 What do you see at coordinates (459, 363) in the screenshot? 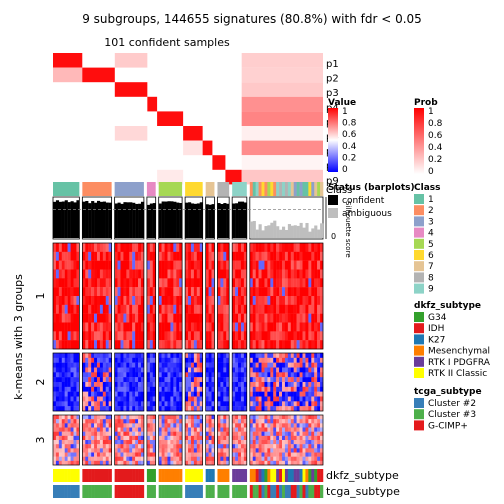
I see `dkfz-legend-label: RTK I PDGFRA` at bounding box center [459, 363].